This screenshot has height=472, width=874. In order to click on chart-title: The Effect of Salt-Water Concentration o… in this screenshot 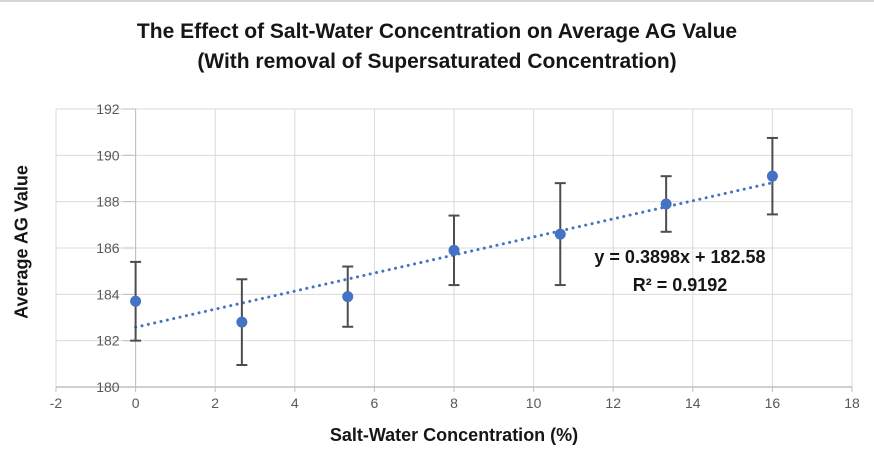, I will do `click(437, 47)`.